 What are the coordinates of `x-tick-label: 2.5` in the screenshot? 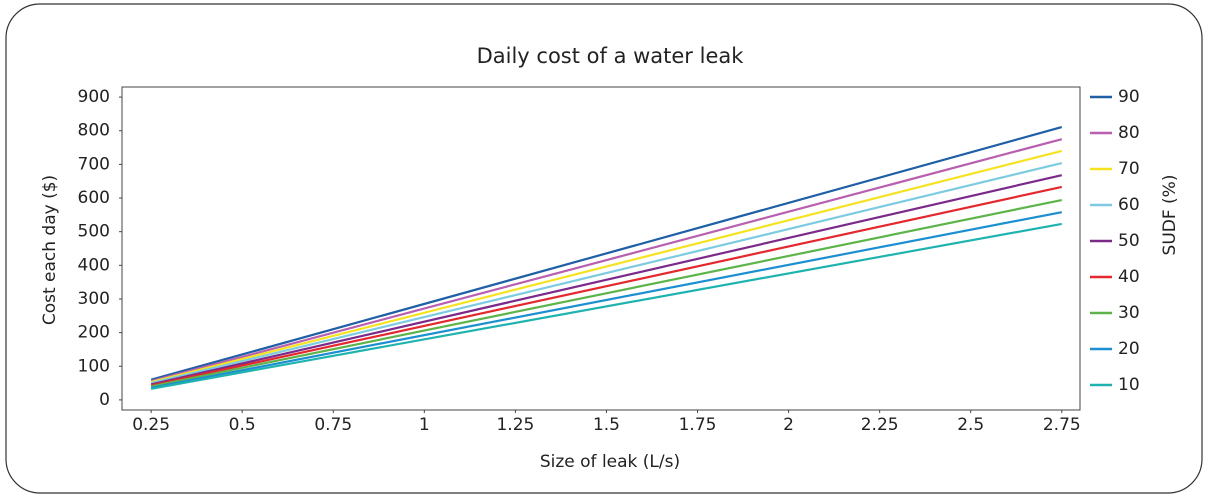 It's located at (970, 425).